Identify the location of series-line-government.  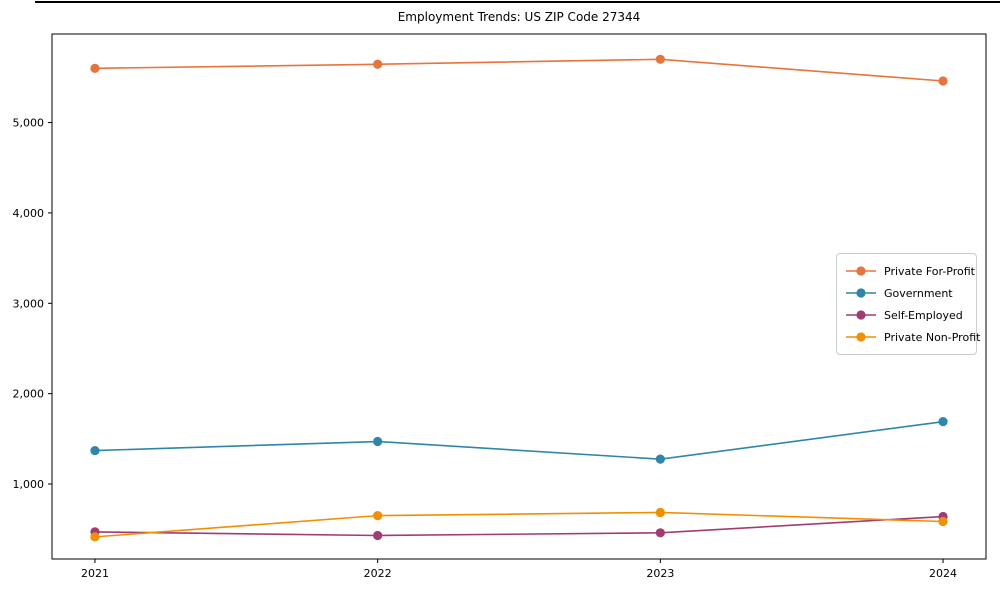
(519, 440).